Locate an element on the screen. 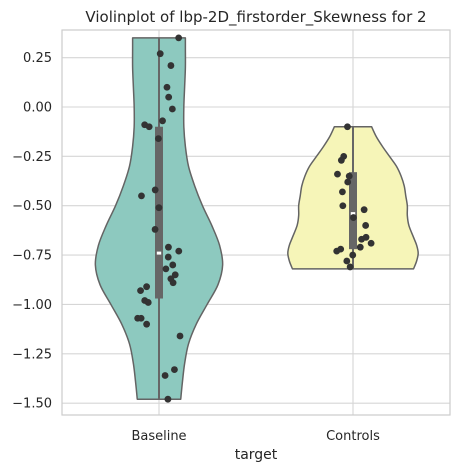 Image resolution: width=459 pixels, height=473 pixels. x-axis-label: target is located at coordinates (256, 455).